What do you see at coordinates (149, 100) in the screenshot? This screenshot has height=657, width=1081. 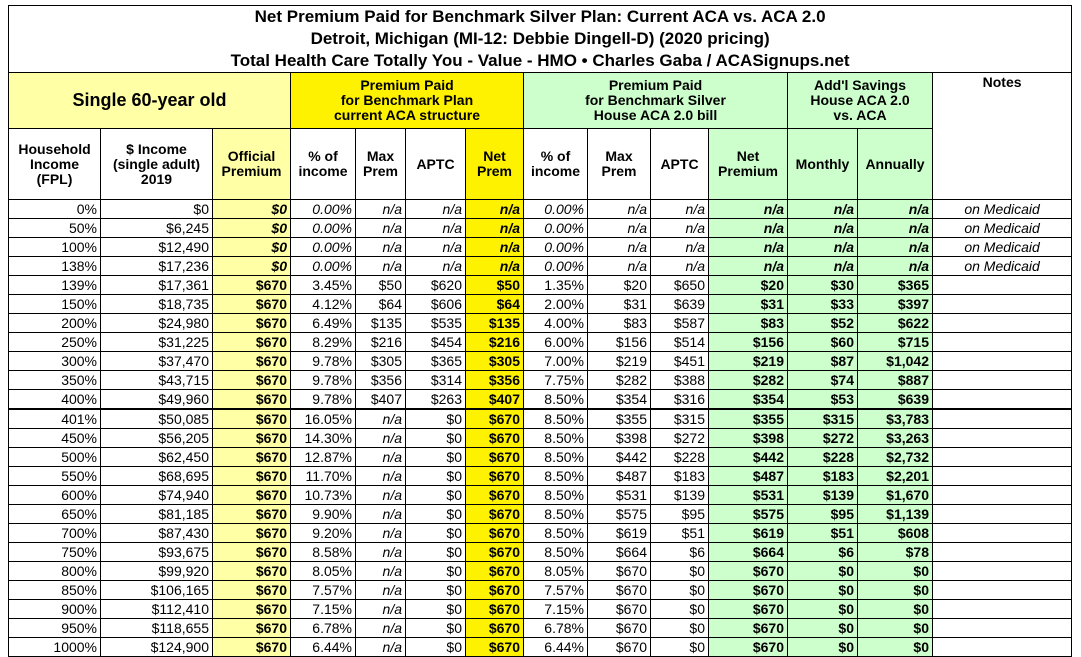 I see `group-header: Single 60-year old` at bounding box center [149, 100].